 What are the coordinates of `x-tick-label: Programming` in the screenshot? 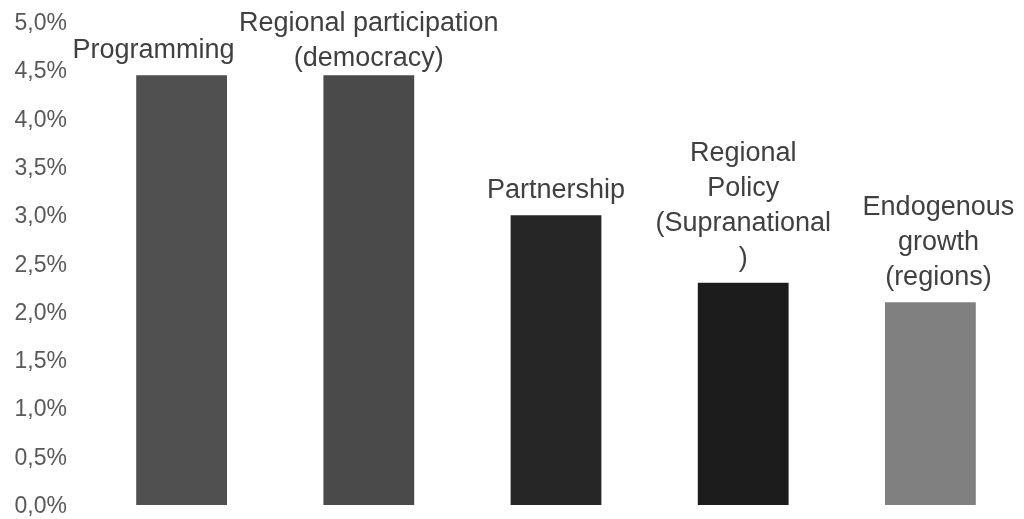 It's located at (153, 49).